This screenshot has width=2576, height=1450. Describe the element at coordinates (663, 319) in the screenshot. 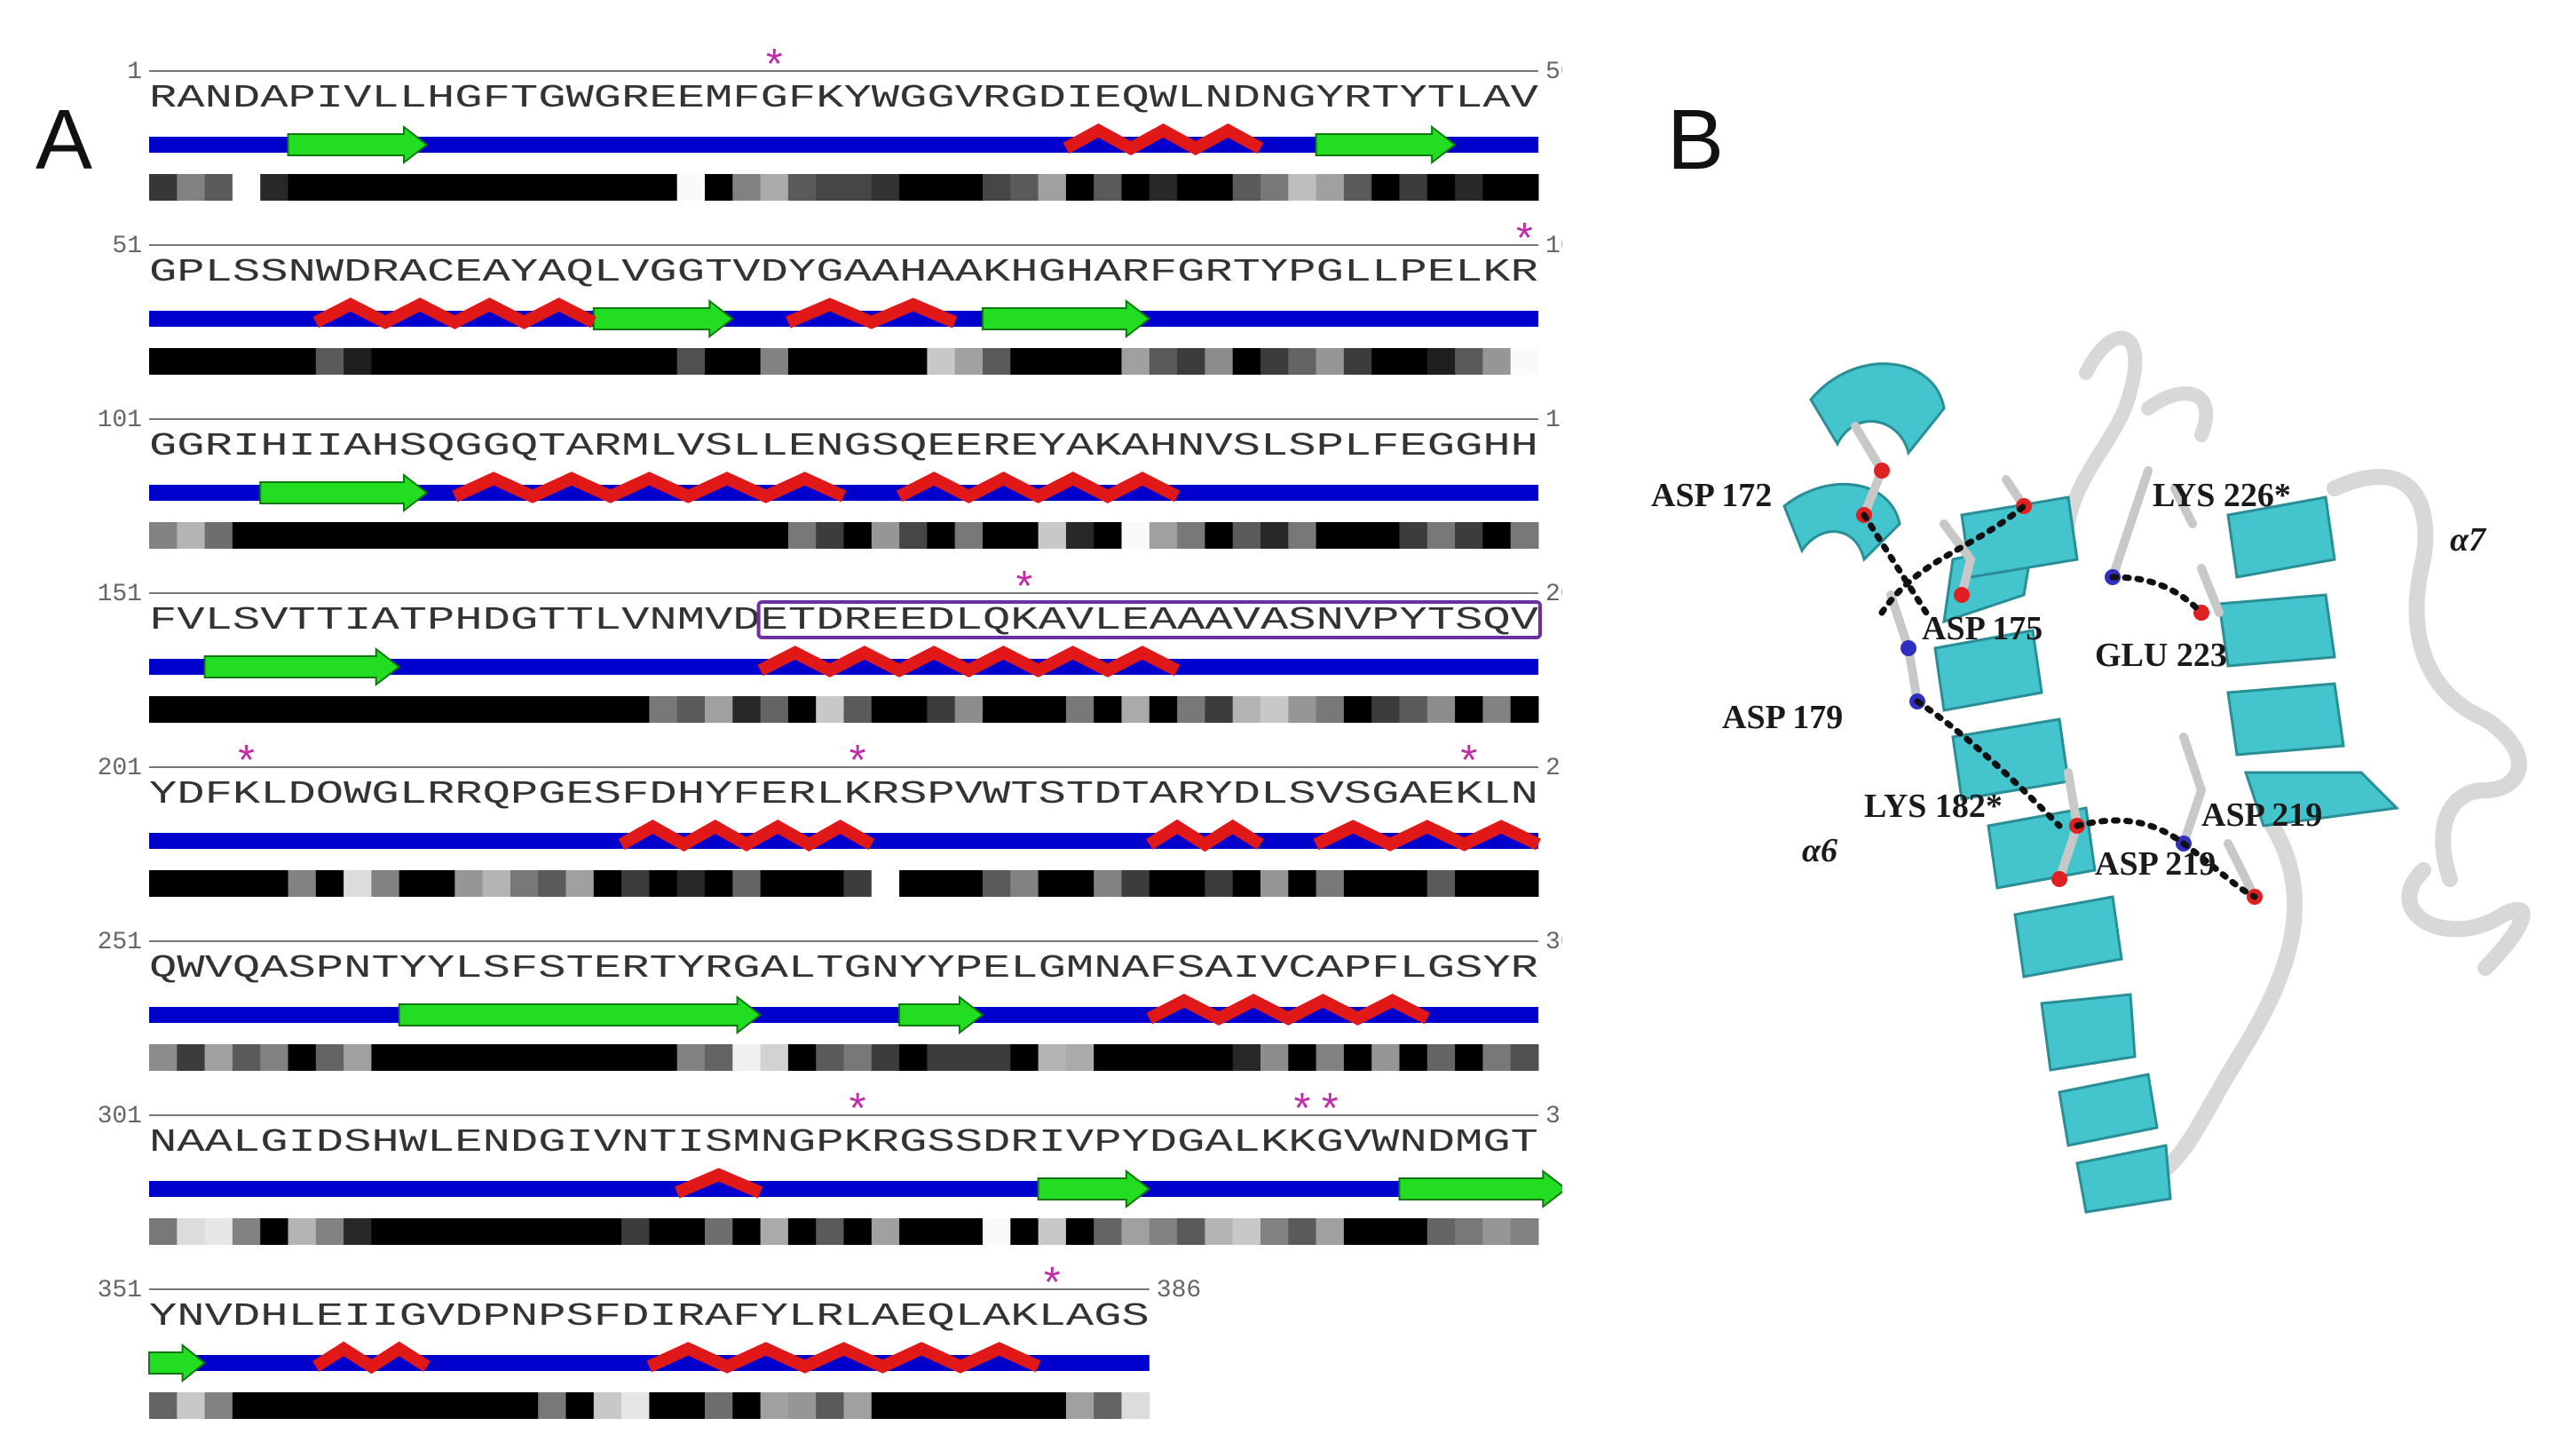

I see `beta-strand` at that location.